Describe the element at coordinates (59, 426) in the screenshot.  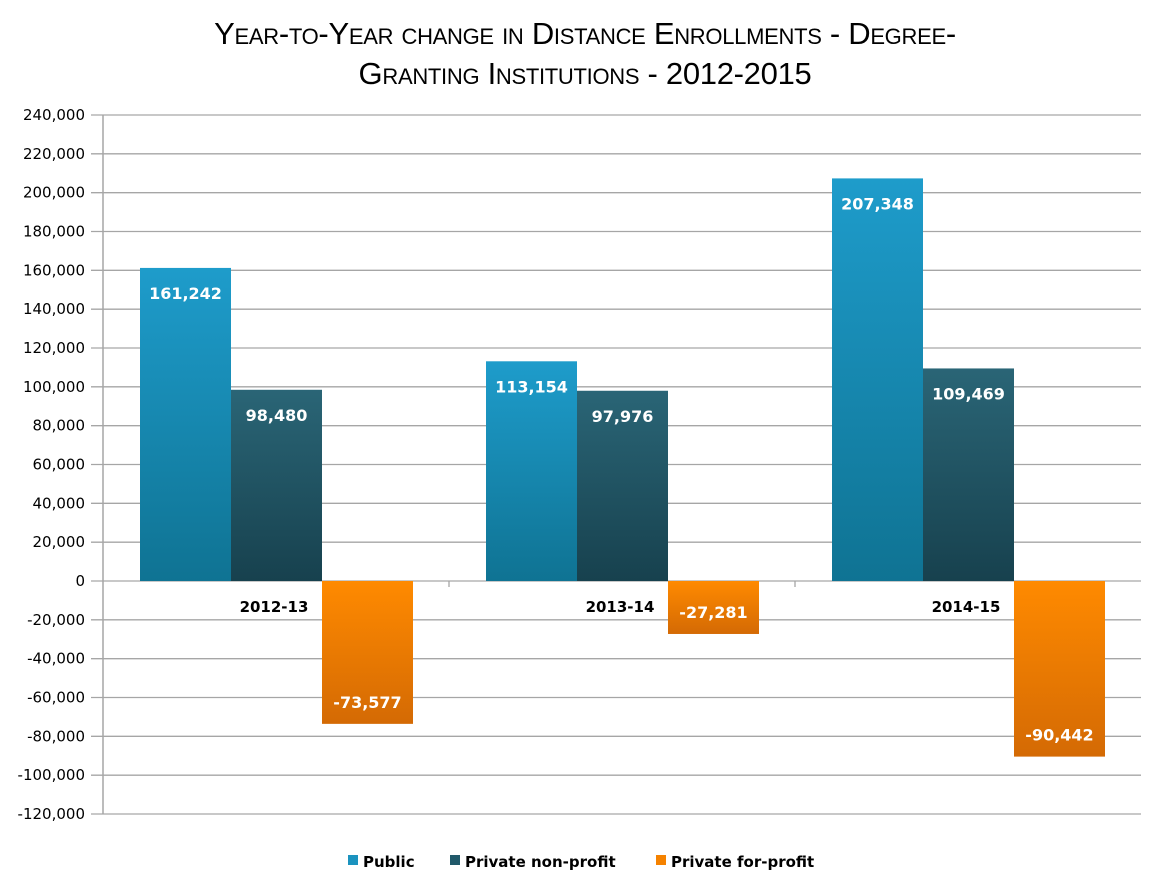
I see `y-tick-label: 80,000` at that location.